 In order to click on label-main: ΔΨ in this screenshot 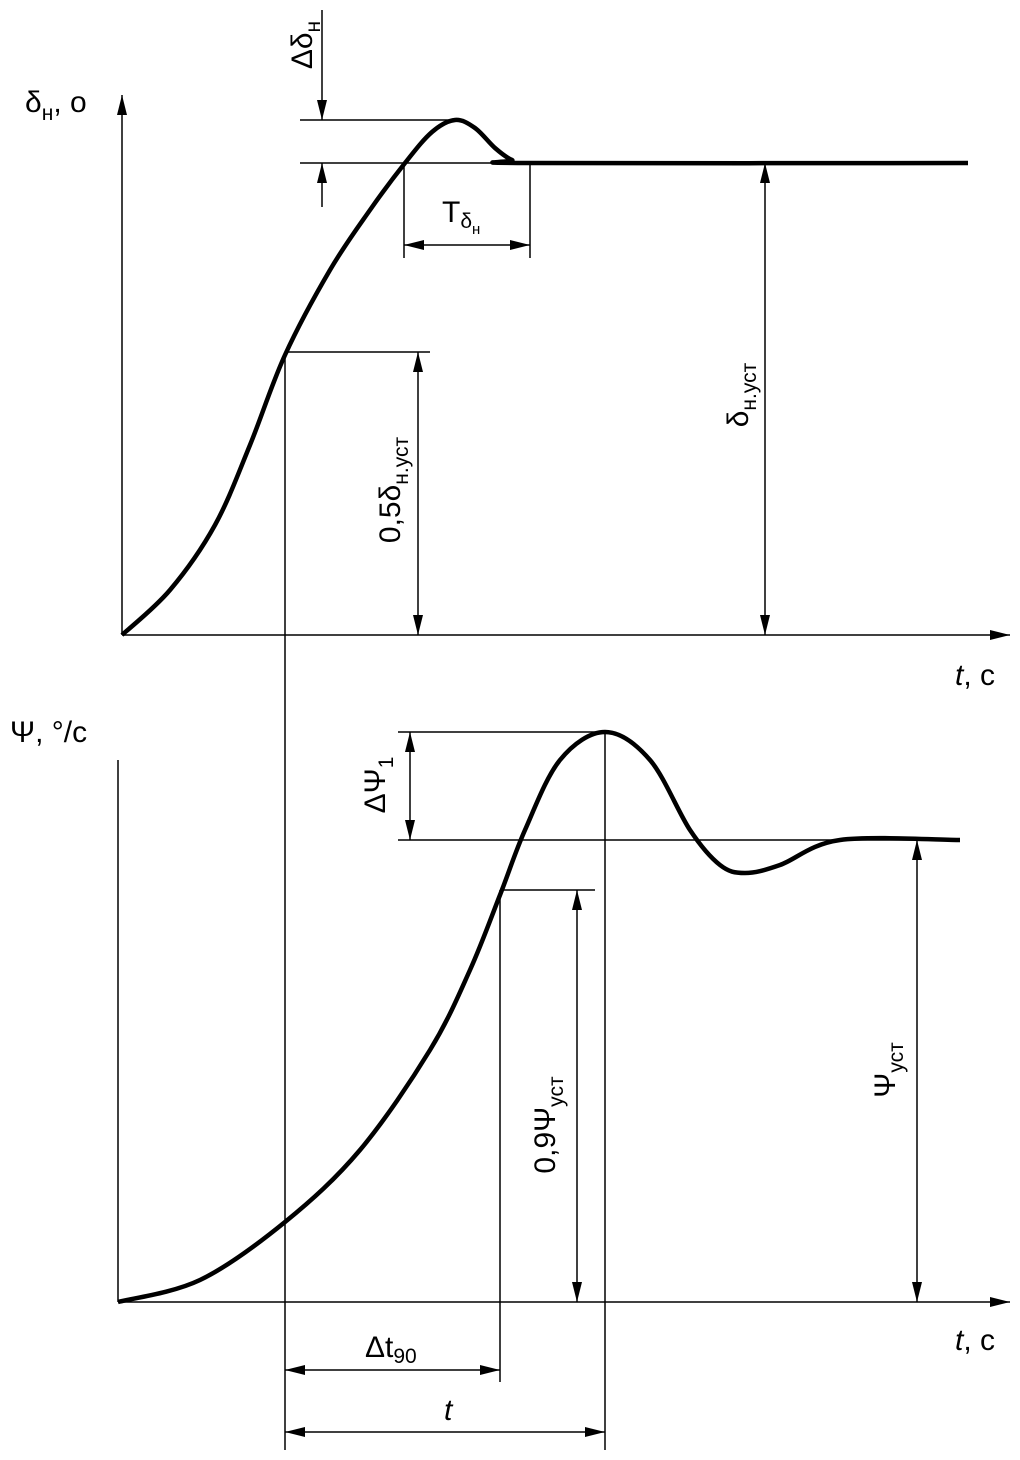, I will do `click(375, 790)`.